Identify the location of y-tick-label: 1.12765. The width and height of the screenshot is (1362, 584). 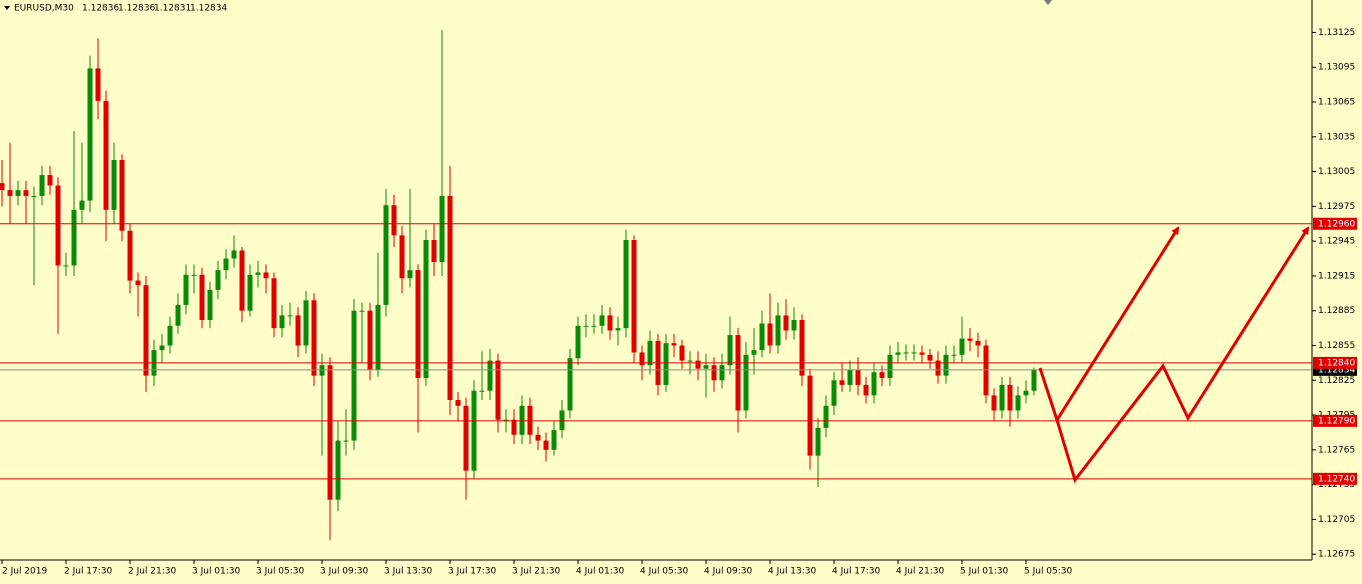
(1336, 450).